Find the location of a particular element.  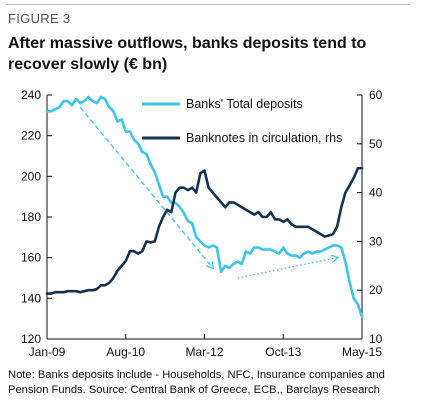

y-left-tick-label: 240 is located at coordinates (31, 95).